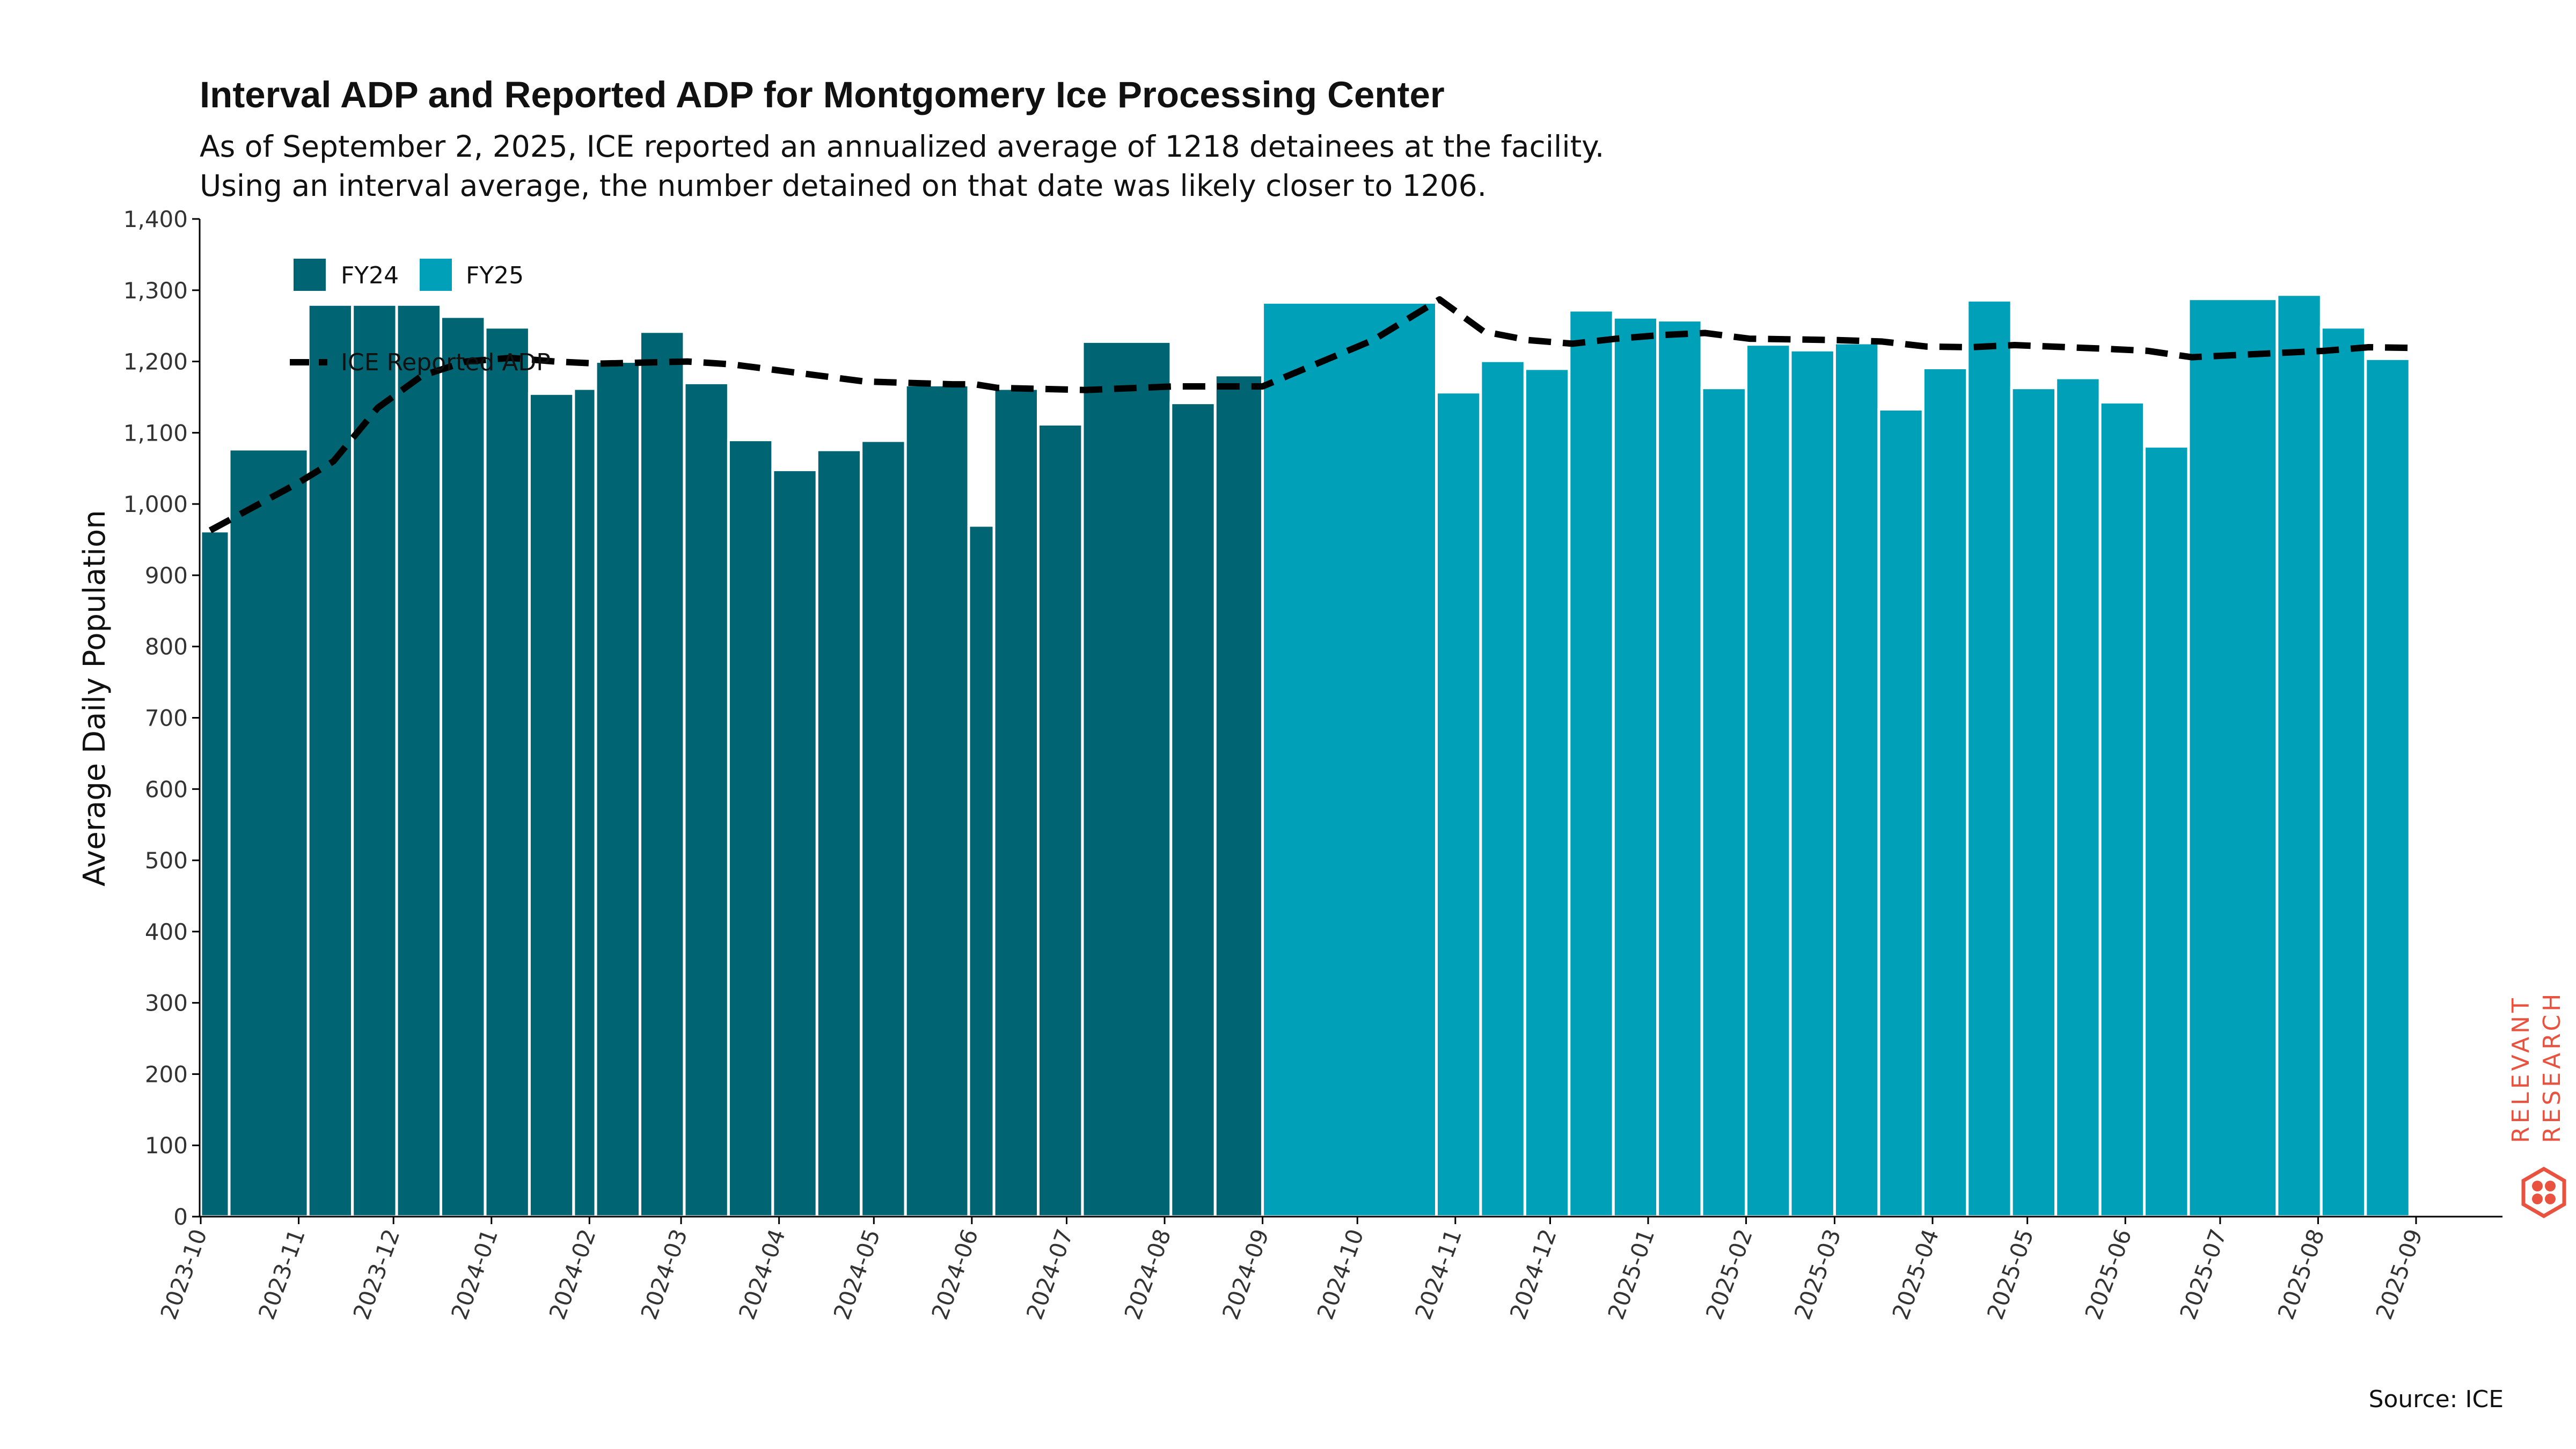  I want to click on x-tick-label: 2025-06, so click(2108, 1274).